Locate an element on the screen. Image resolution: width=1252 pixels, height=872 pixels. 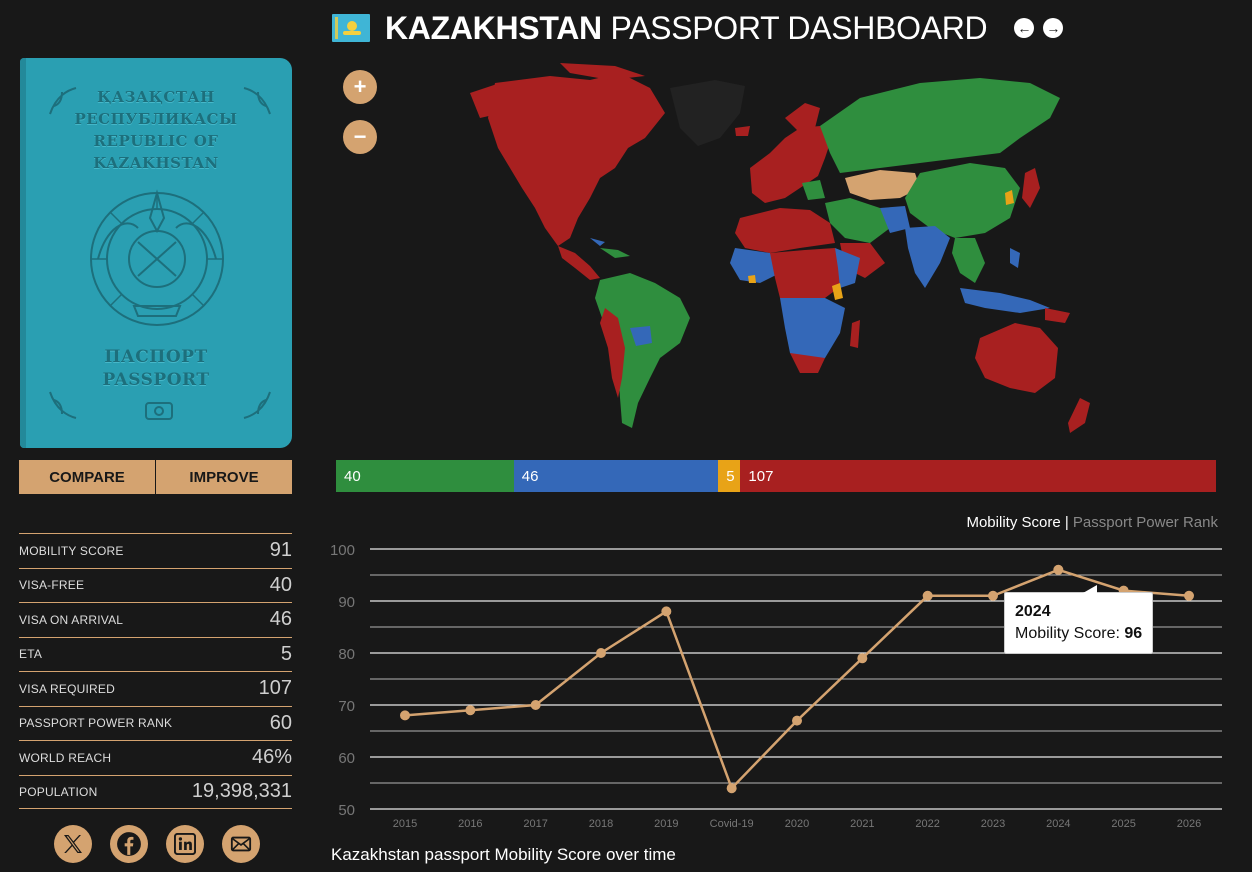
improve-button: IMPROVE is located at coordinates (223, 477).